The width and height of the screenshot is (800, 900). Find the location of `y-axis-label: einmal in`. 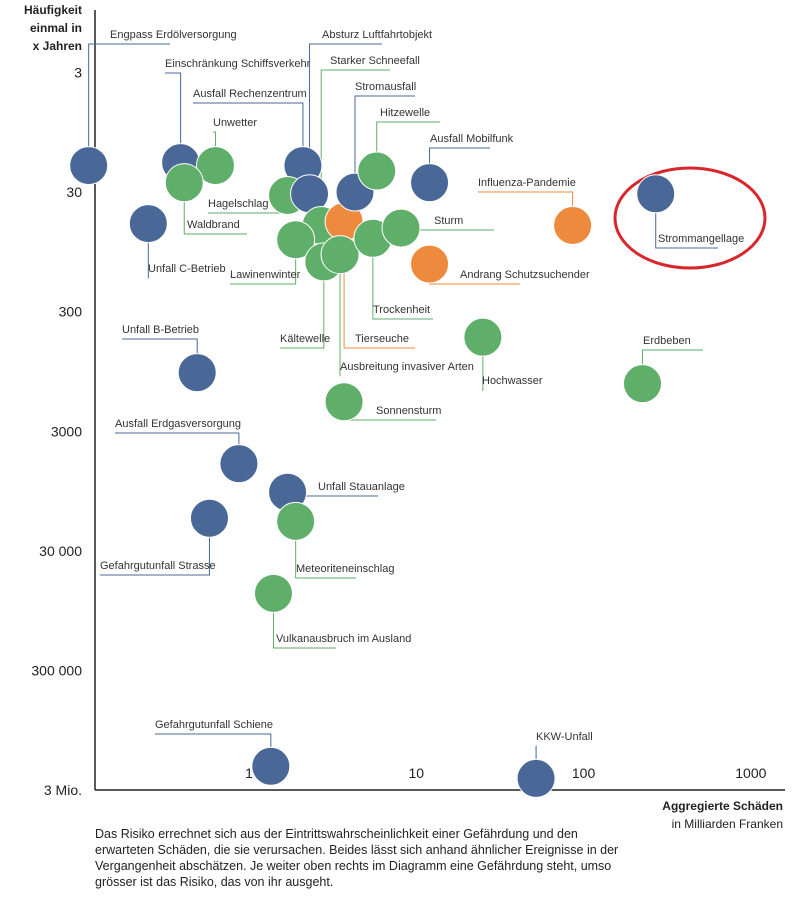

y-axis-label: einmal in is located at coordinates (56, 28).